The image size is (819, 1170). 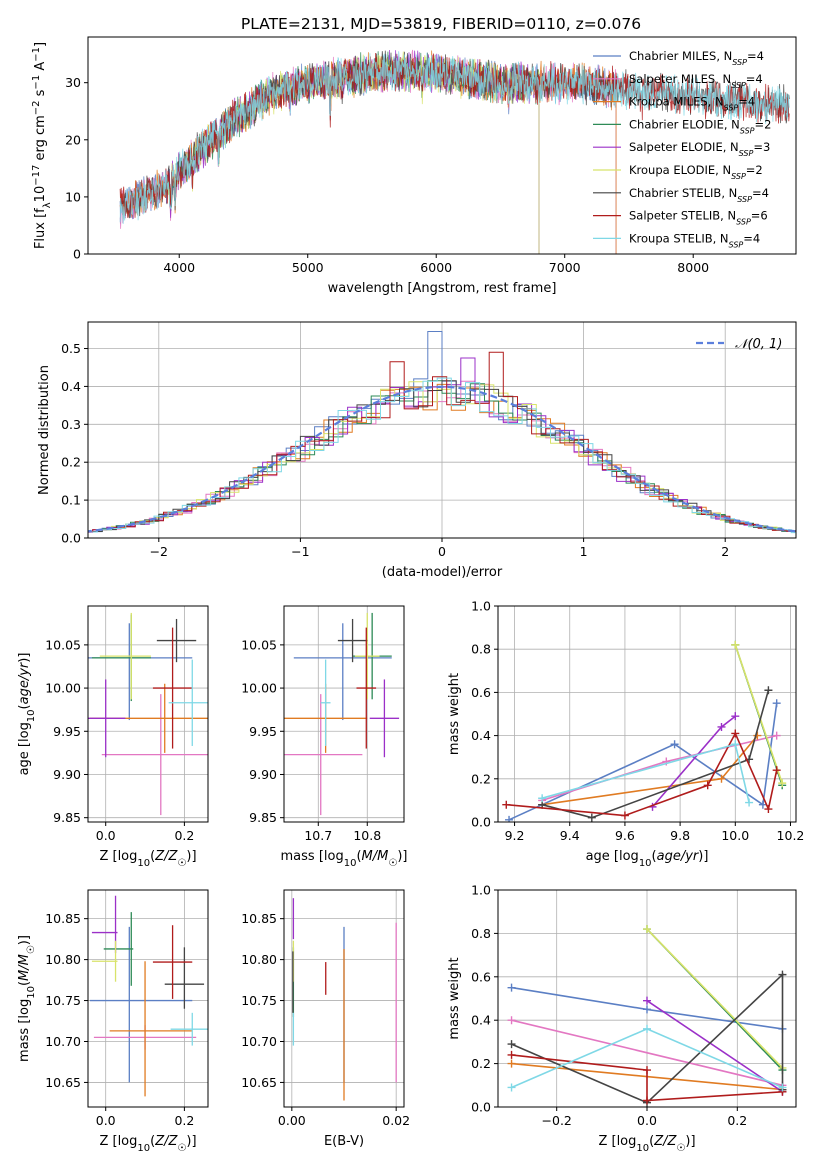 What do you see at coordinates (696, 172) in the screenshot?
I see `legend-label: Kroupa ELODIE, NSSP=2` at bounding box center [696, 172].